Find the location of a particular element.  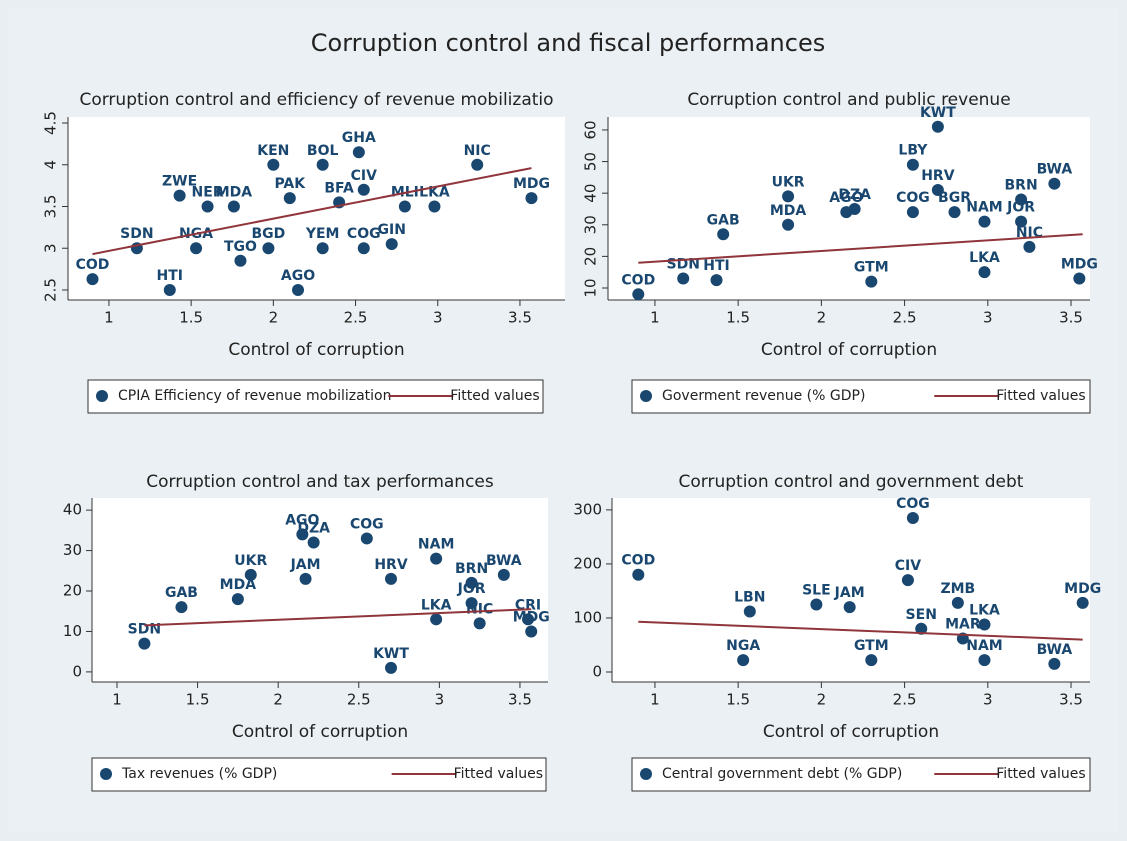

point-label: BGR is located at coordinates (954, 198).